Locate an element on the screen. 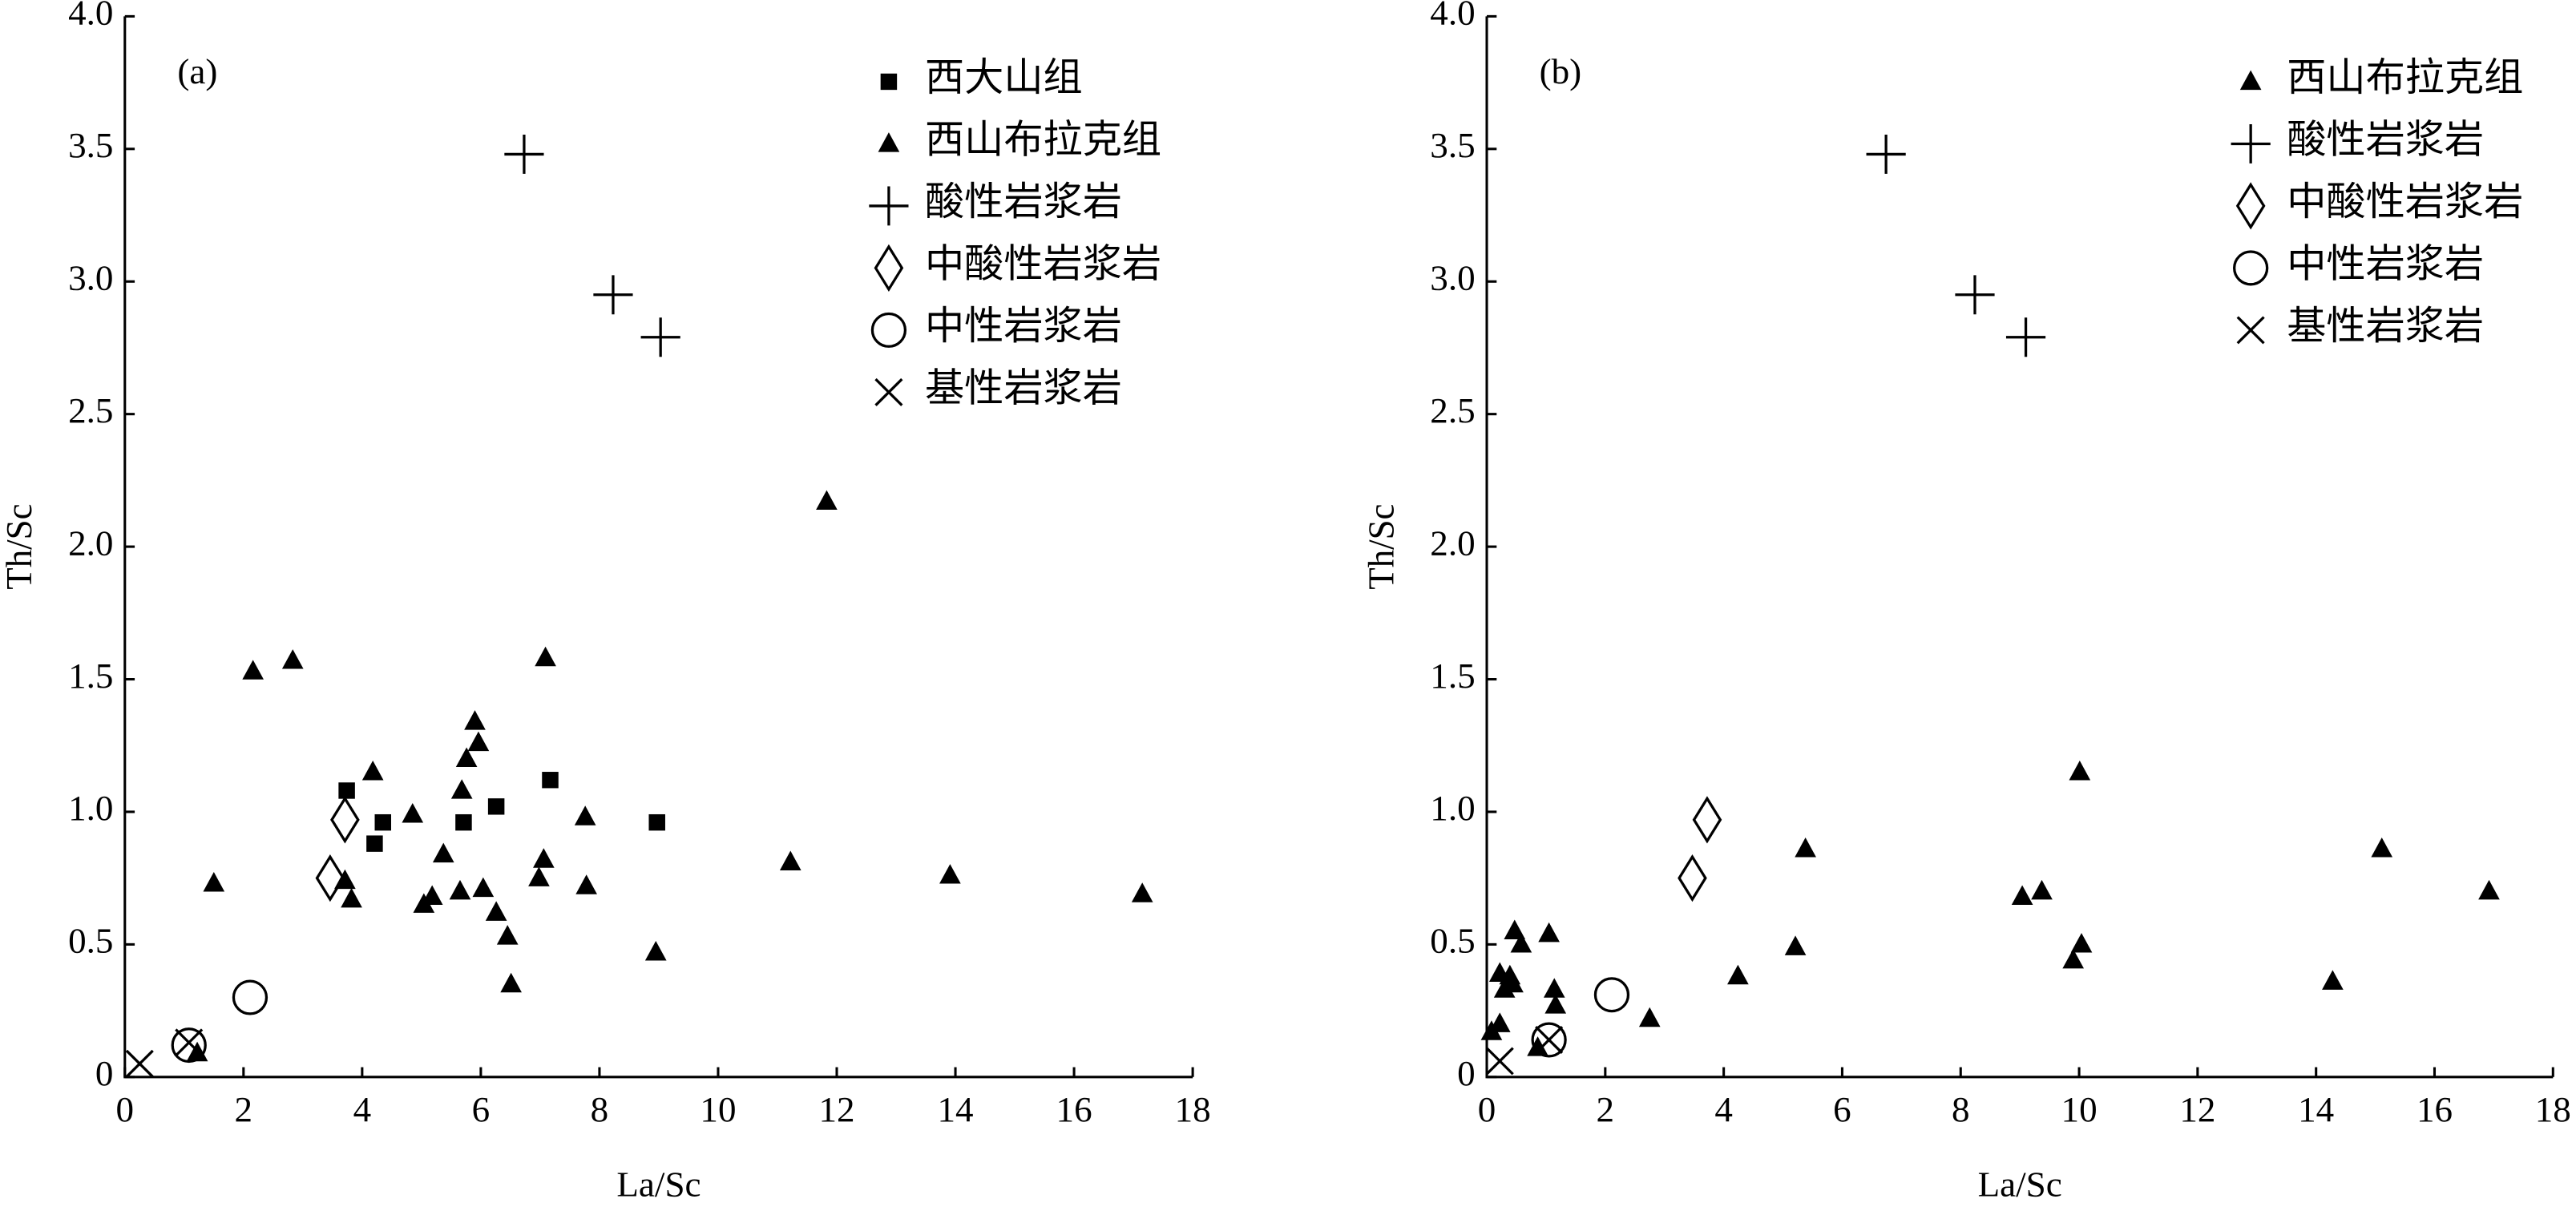 The height and width of the screenshot is (1211, 2576). panel-label: (b) is located at coordinates (1561, 71).